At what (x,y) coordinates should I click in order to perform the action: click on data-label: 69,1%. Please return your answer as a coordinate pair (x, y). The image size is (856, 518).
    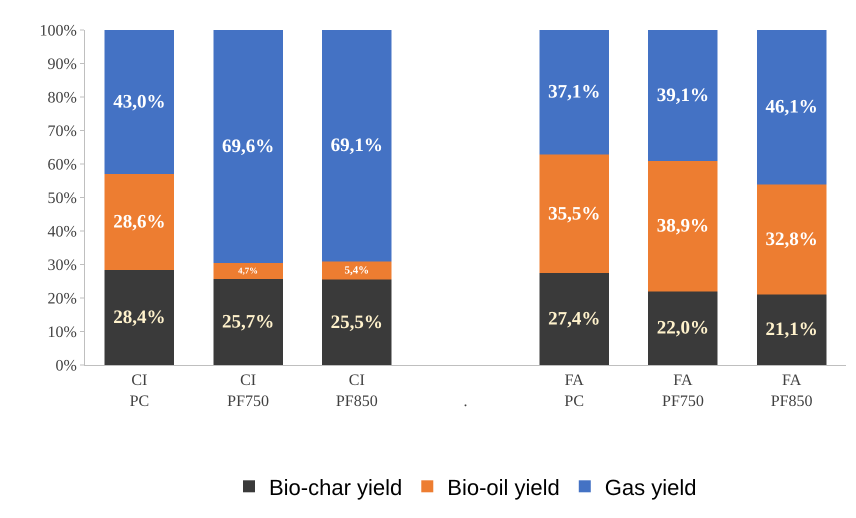
    Looking at the image, I should click on (356, 145).